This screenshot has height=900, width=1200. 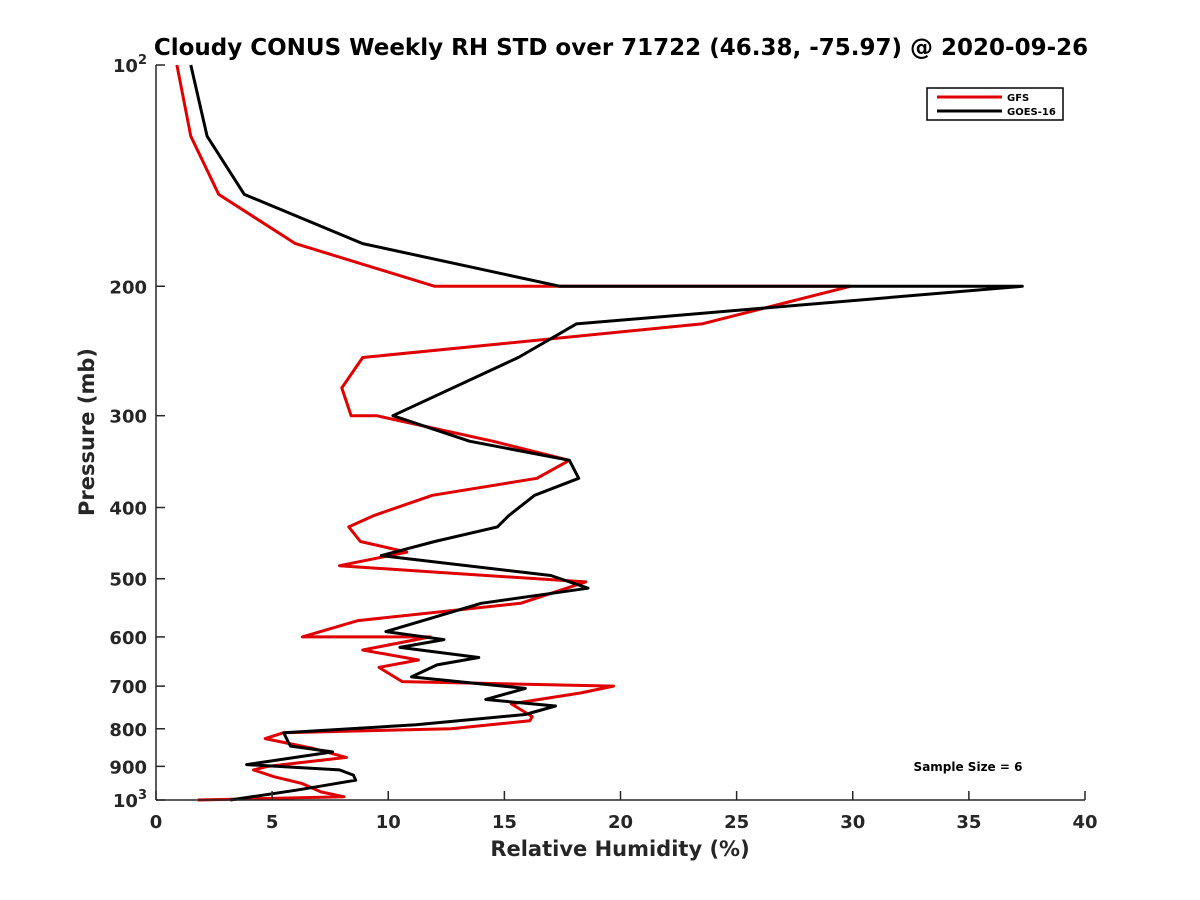 What do you see at coordinates (272, 822) in the screenshot?
I see `x-tick-label: 5` at bounding box center [272, 822].